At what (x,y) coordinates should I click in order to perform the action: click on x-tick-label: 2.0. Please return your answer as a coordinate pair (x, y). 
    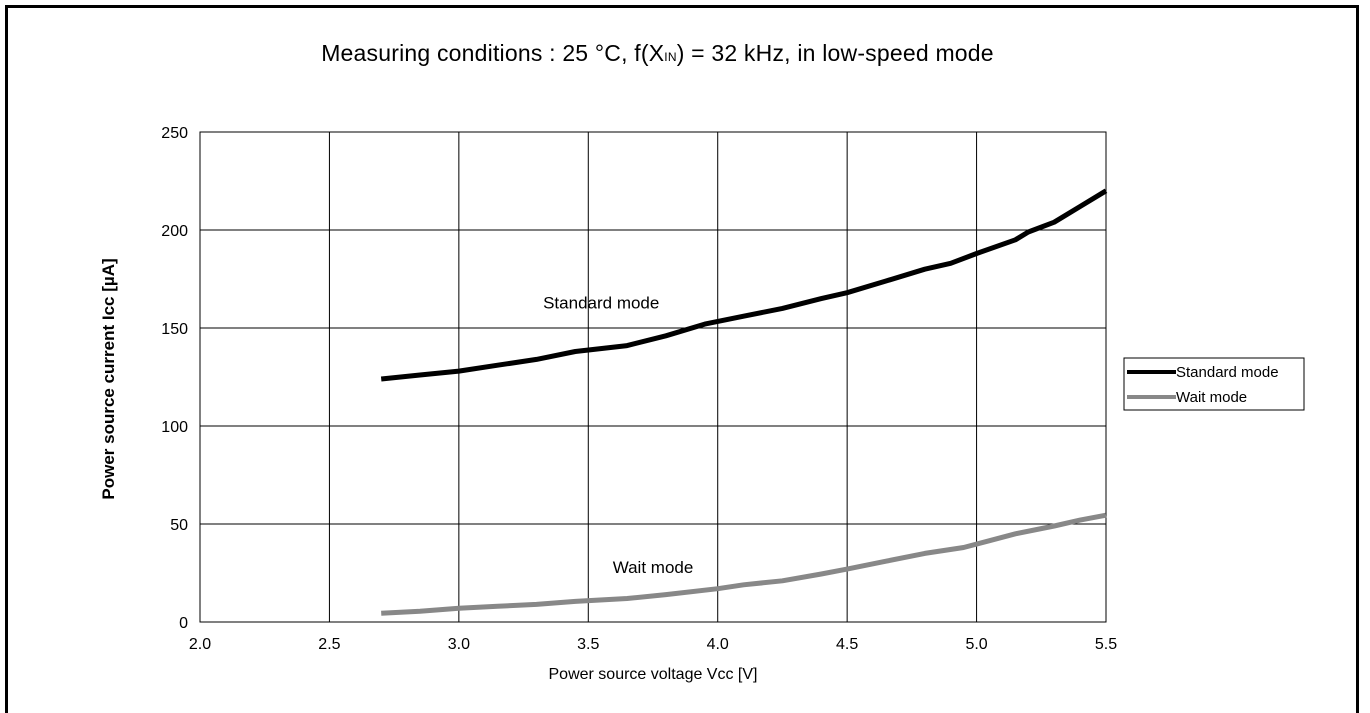
    Looking at the image, I should click on (200, 644).